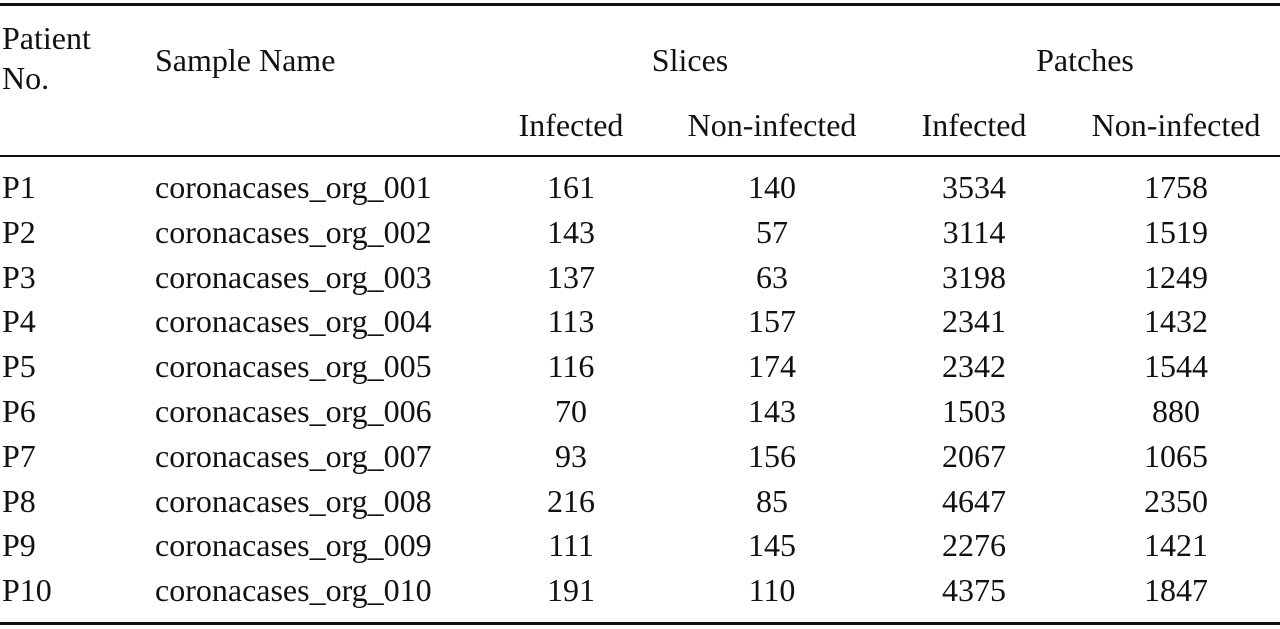 Image resolution: width=1280 pixels, height=629 pixels. What do you see at coordinates (19, 545) in the screenshot?
I see `patient-id: P9` at bounding box center [19, 545].